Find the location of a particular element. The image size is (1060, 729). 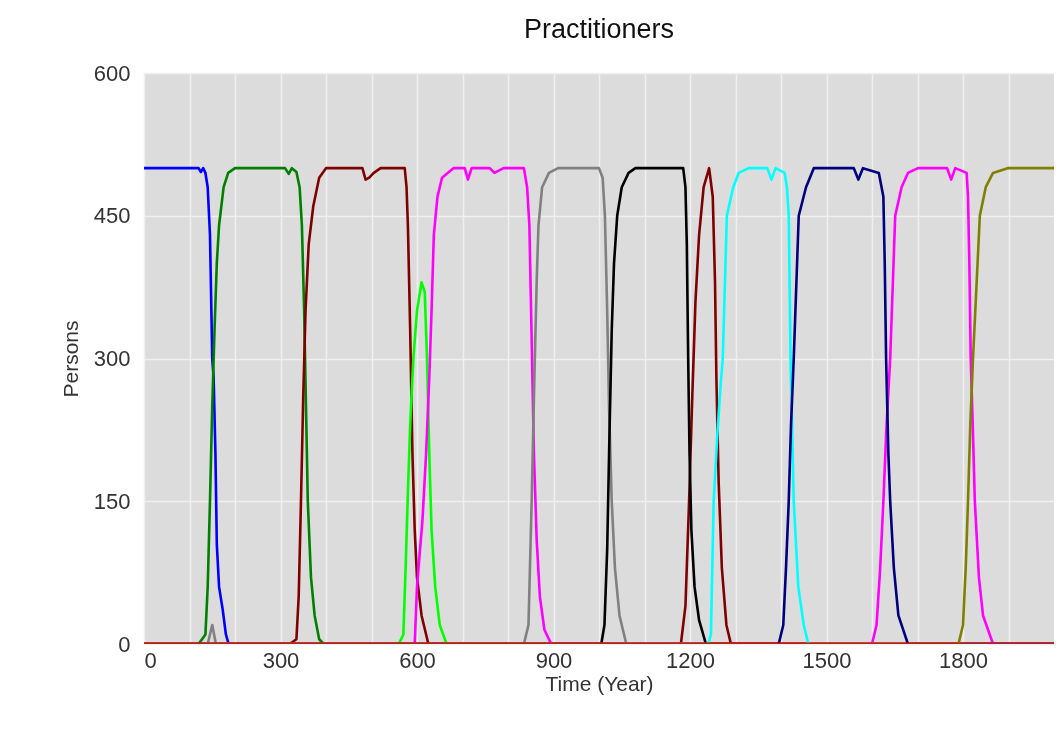

y-tick-label: 600 is located at coordinates (112, 73).